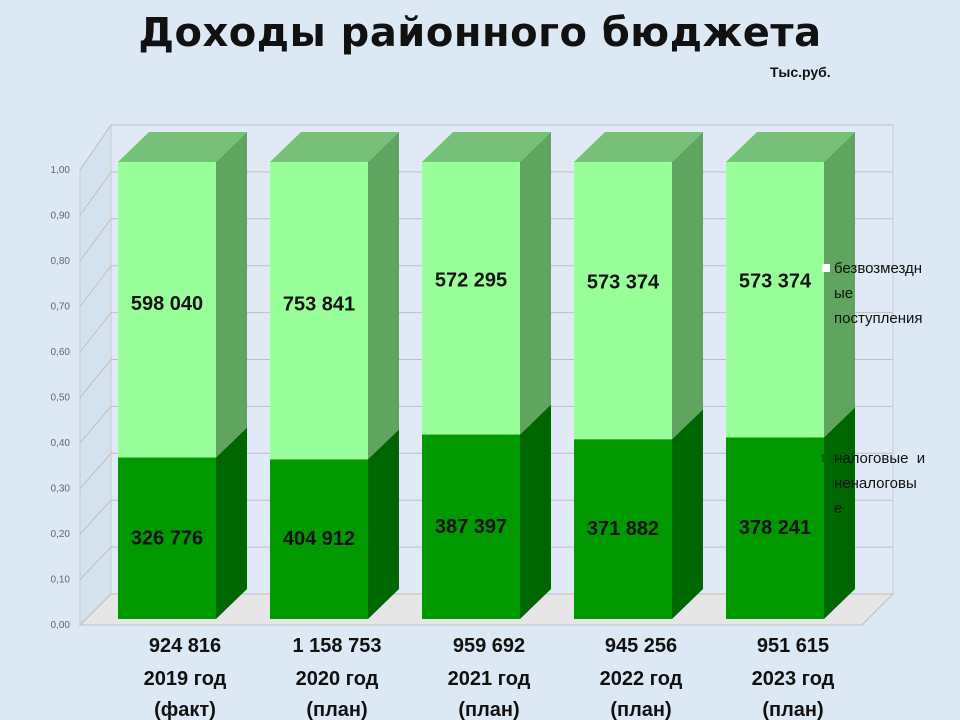 The image size is (960, 720). What do you see at coordinates (880, 458) in the screenshot?
I see `legend-line: налоговые и` at bounding box center [880, 458].